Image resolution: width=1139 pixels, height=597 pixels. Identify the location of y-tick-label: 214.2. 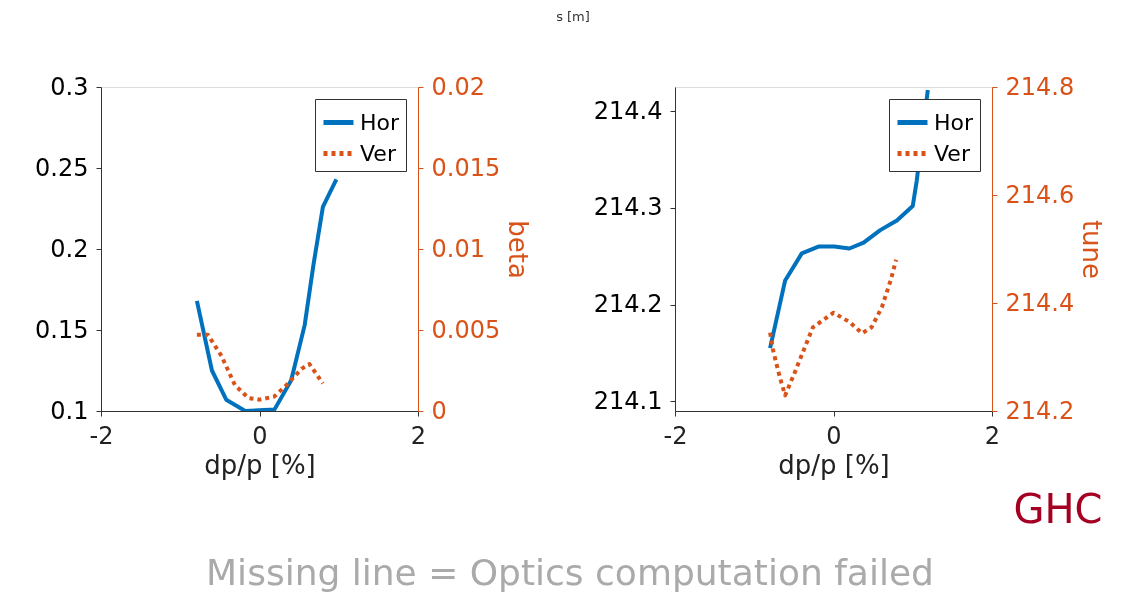
(628, 304).